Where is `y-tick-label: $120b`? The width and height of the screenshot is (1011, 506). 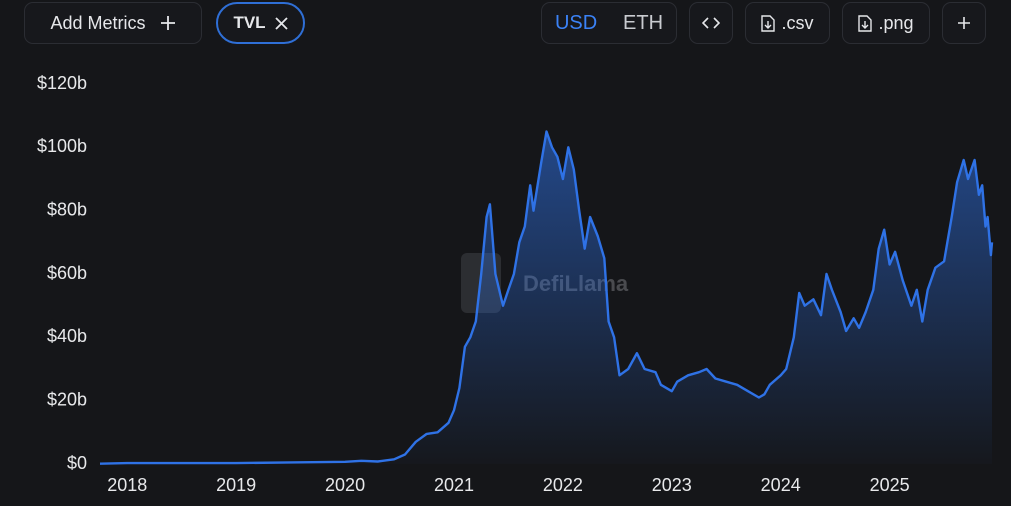 y-tick-label: $120b is located at coordinates (62, 83).